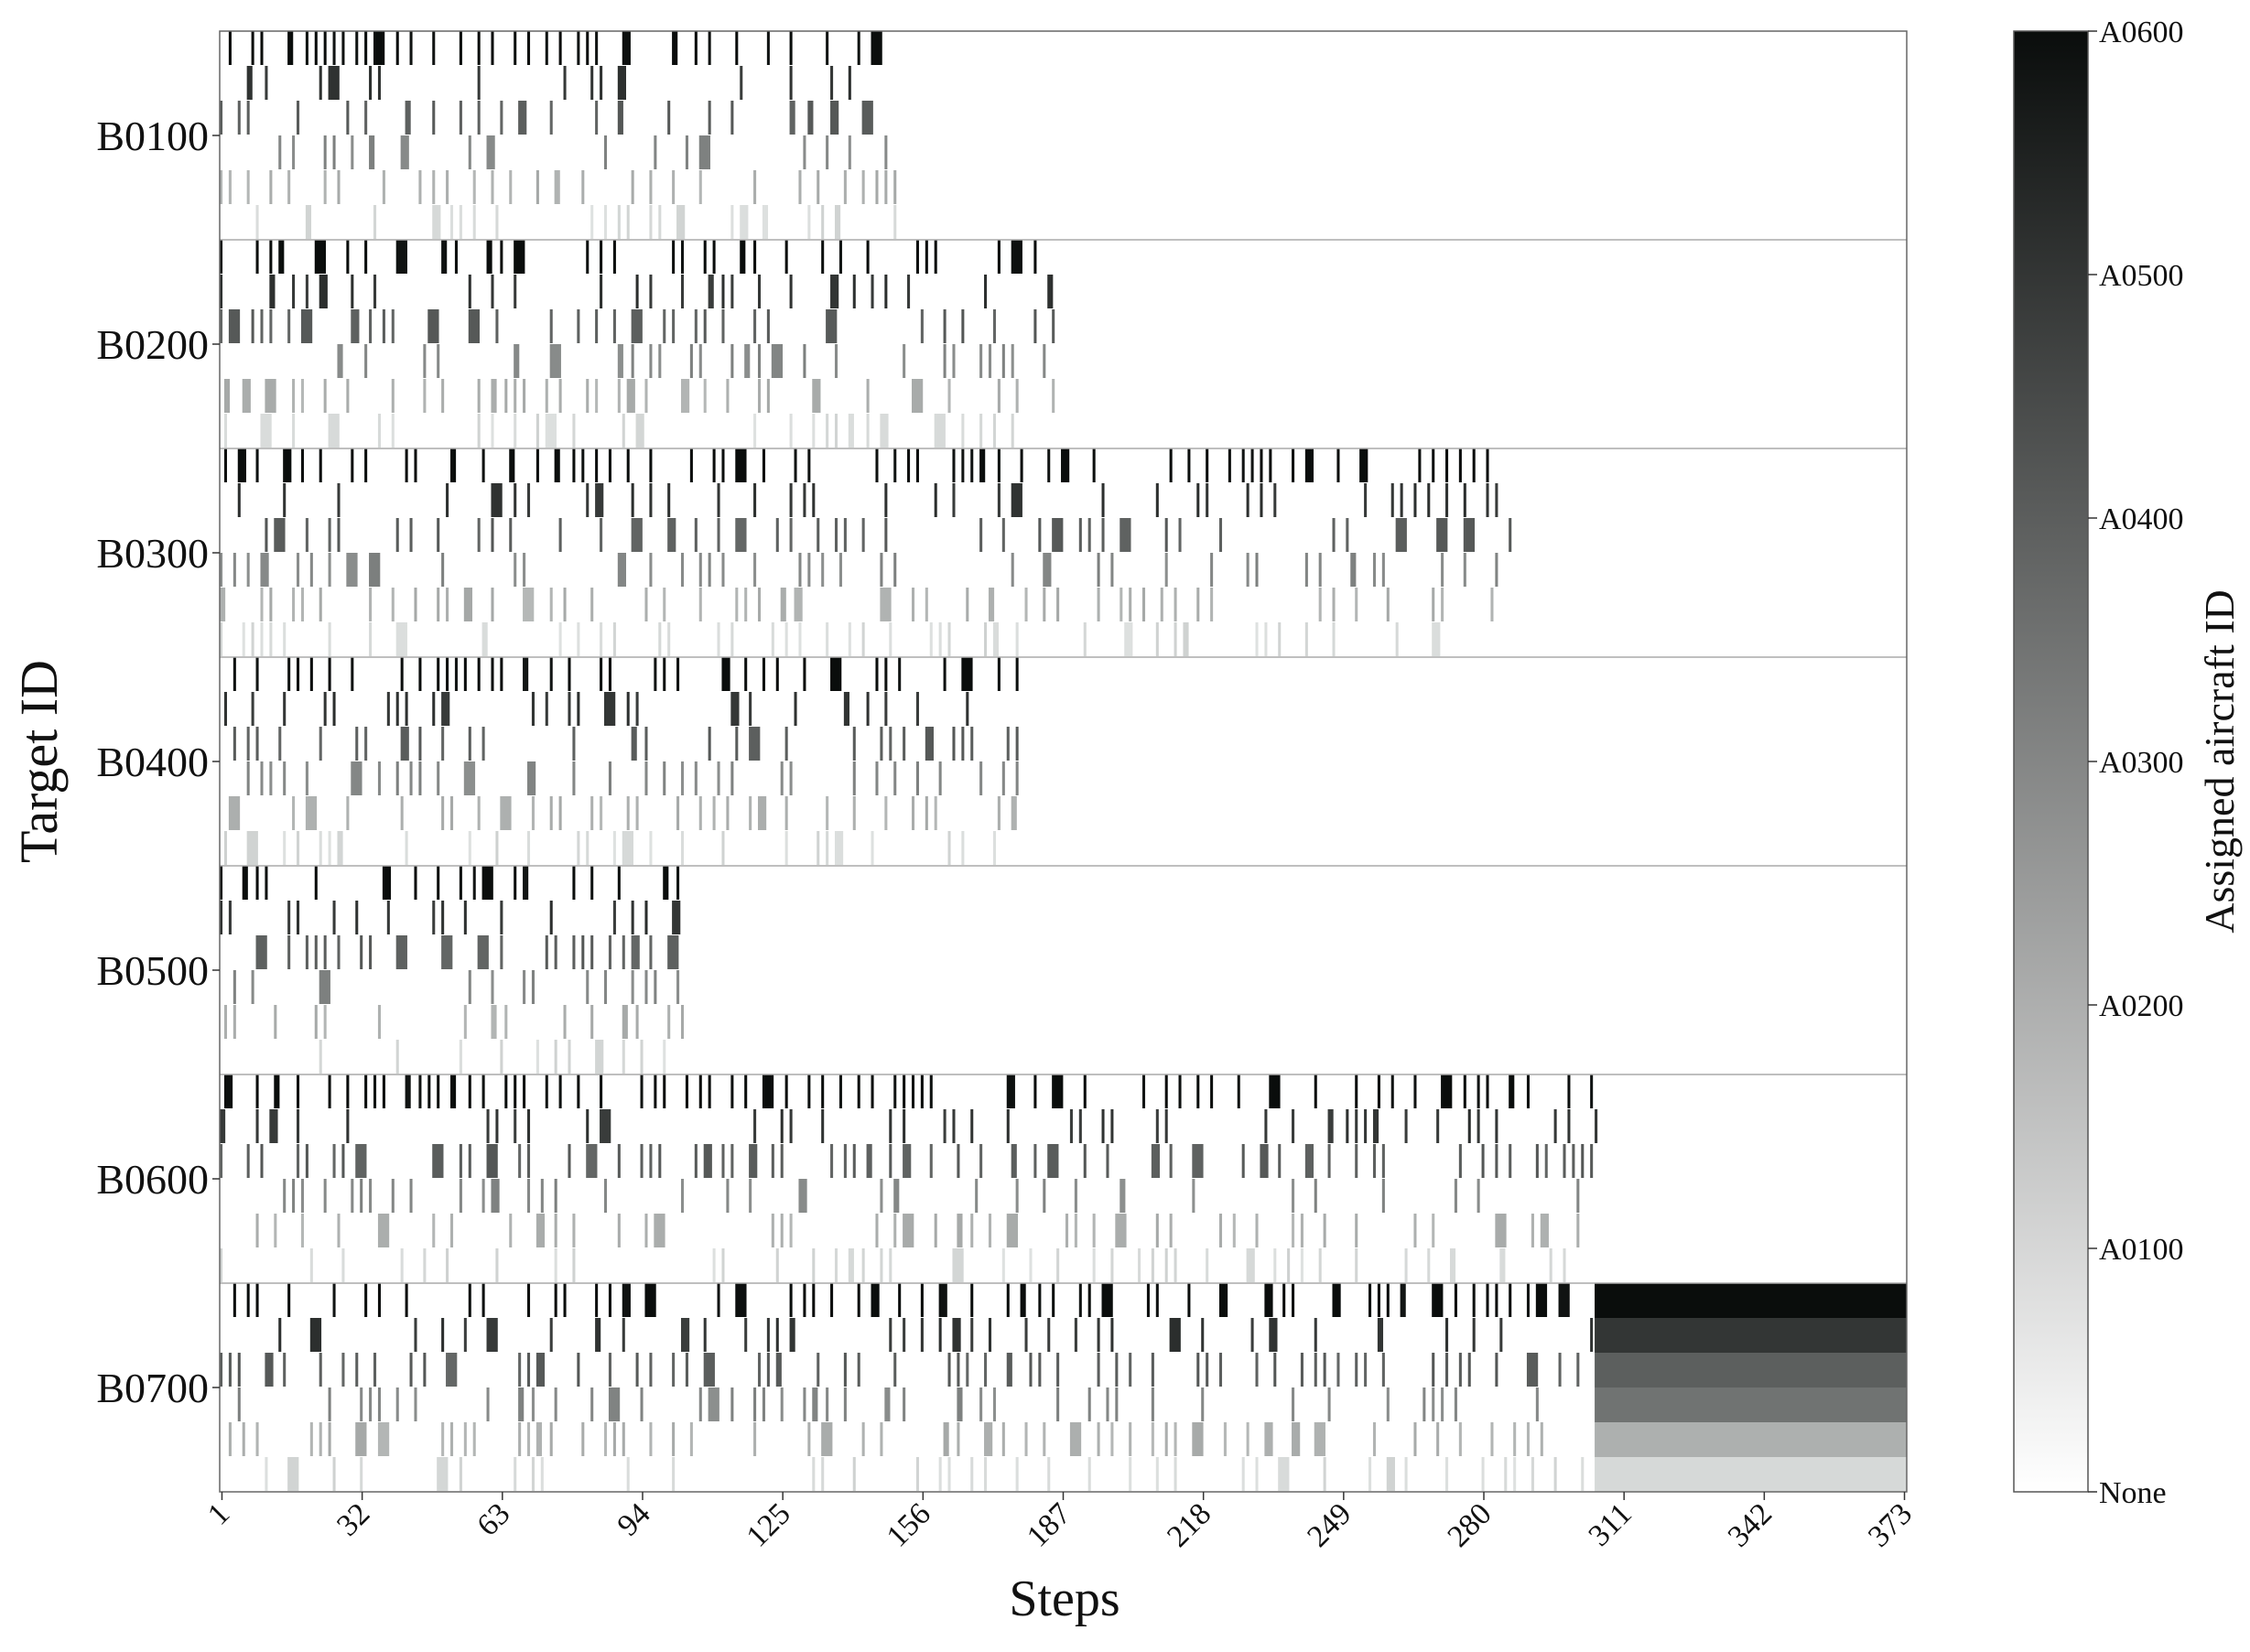 The height and width of the screenshot is (1652, 2250). Describe the element at coordinates (1470, 1524) in the screenshot. I see `x-tick-label: 280` at that location.